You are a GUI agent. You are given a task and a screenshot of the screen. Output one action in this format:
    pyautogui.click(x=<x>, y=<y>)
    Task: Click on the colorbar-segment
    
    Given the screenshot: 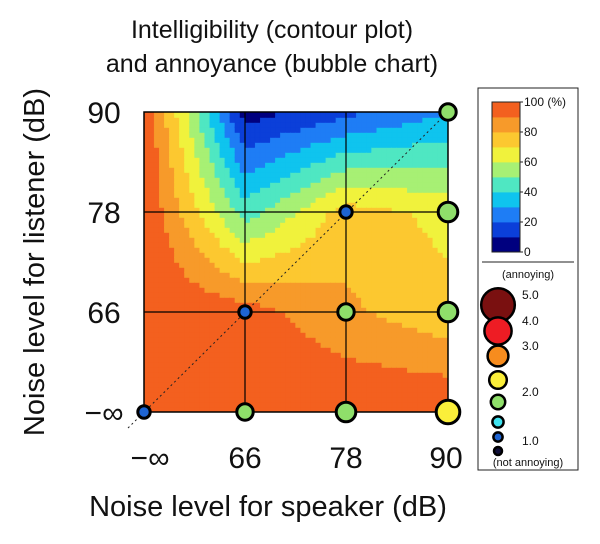 What is the action you would take?
    pyautogui.click(x=506, y=170)
    